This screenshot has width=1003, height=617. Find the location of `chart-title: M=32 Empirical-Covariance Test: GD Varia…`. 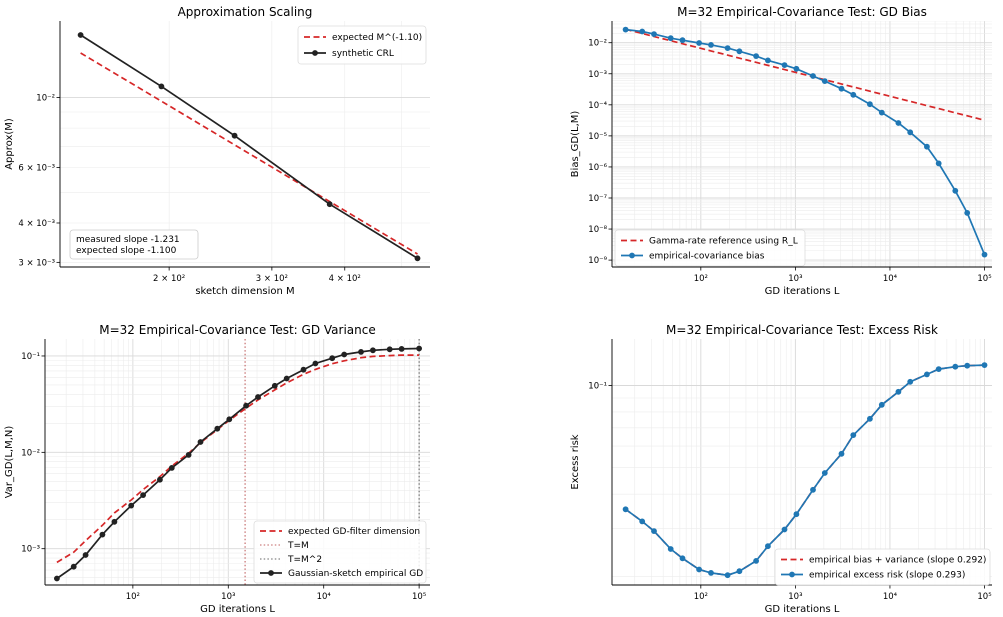

chart-title: M=32 Empirical-Covariance Test: GD Varia… is located at coordinates (237, 330).